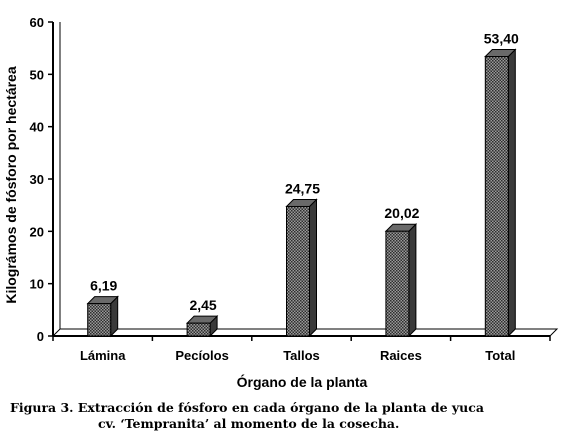 The height and width of the screenshot is (441, 564). I want to click on data-label: 2,45, so click(202, 305).